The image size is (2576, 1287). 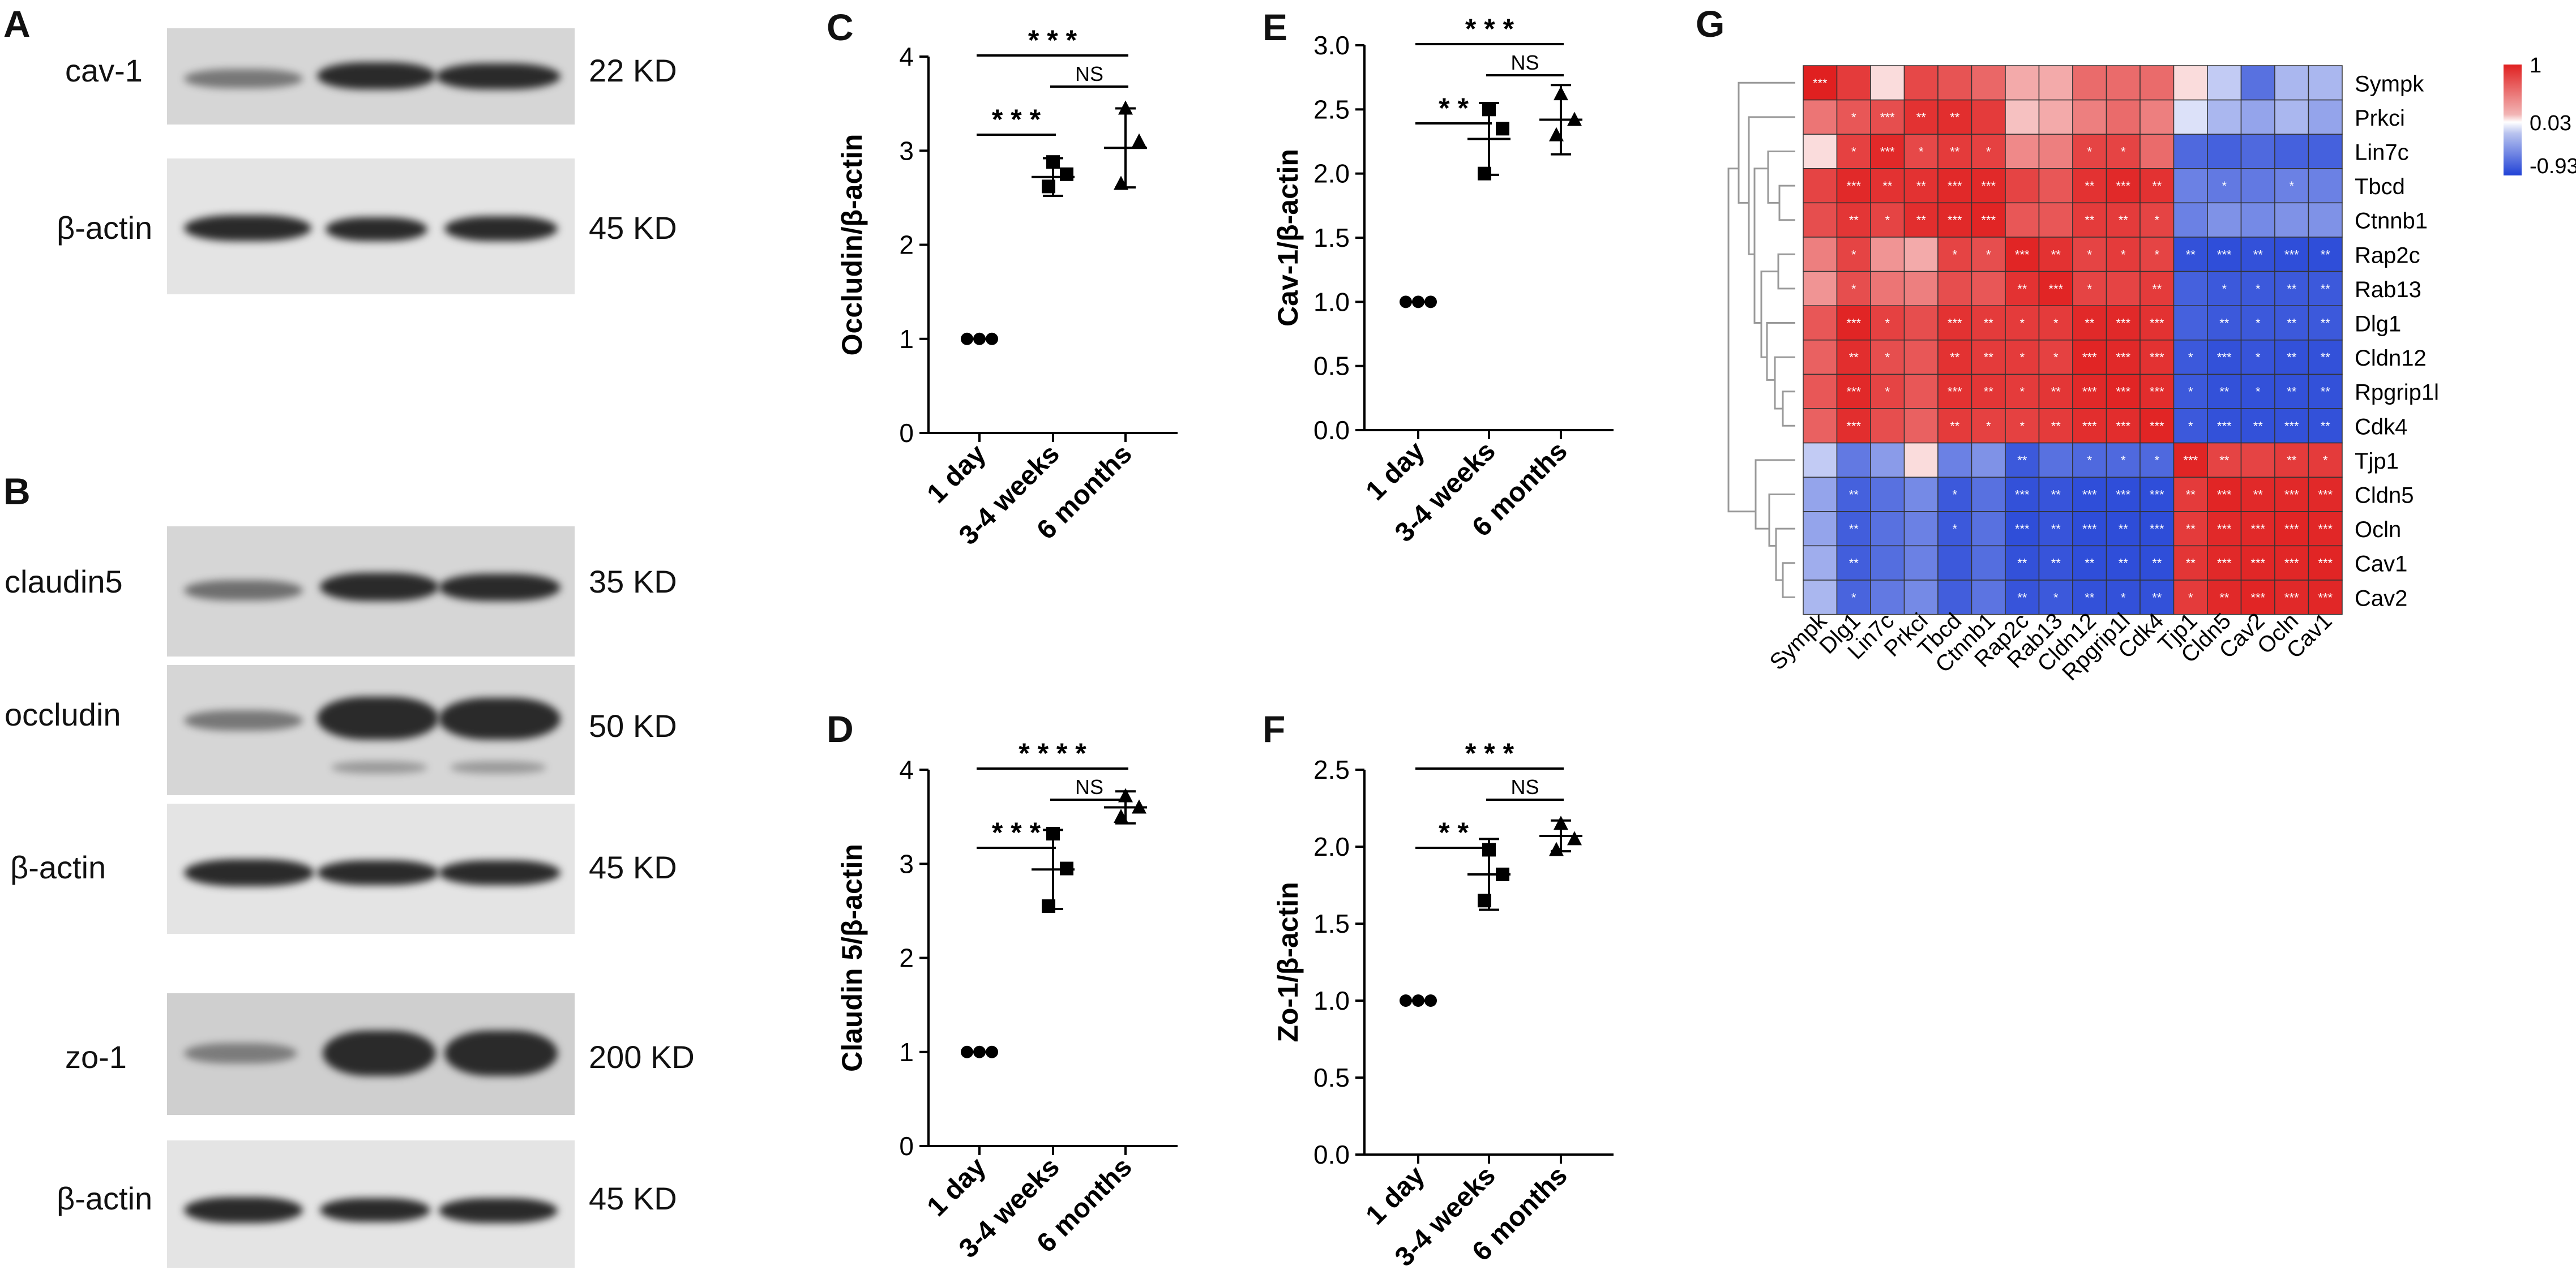 What do you see at coordinates (1052, 40) in the screenshot?
I see `chart-c-sig-label: * * *` at bounding box center [1052, 40].